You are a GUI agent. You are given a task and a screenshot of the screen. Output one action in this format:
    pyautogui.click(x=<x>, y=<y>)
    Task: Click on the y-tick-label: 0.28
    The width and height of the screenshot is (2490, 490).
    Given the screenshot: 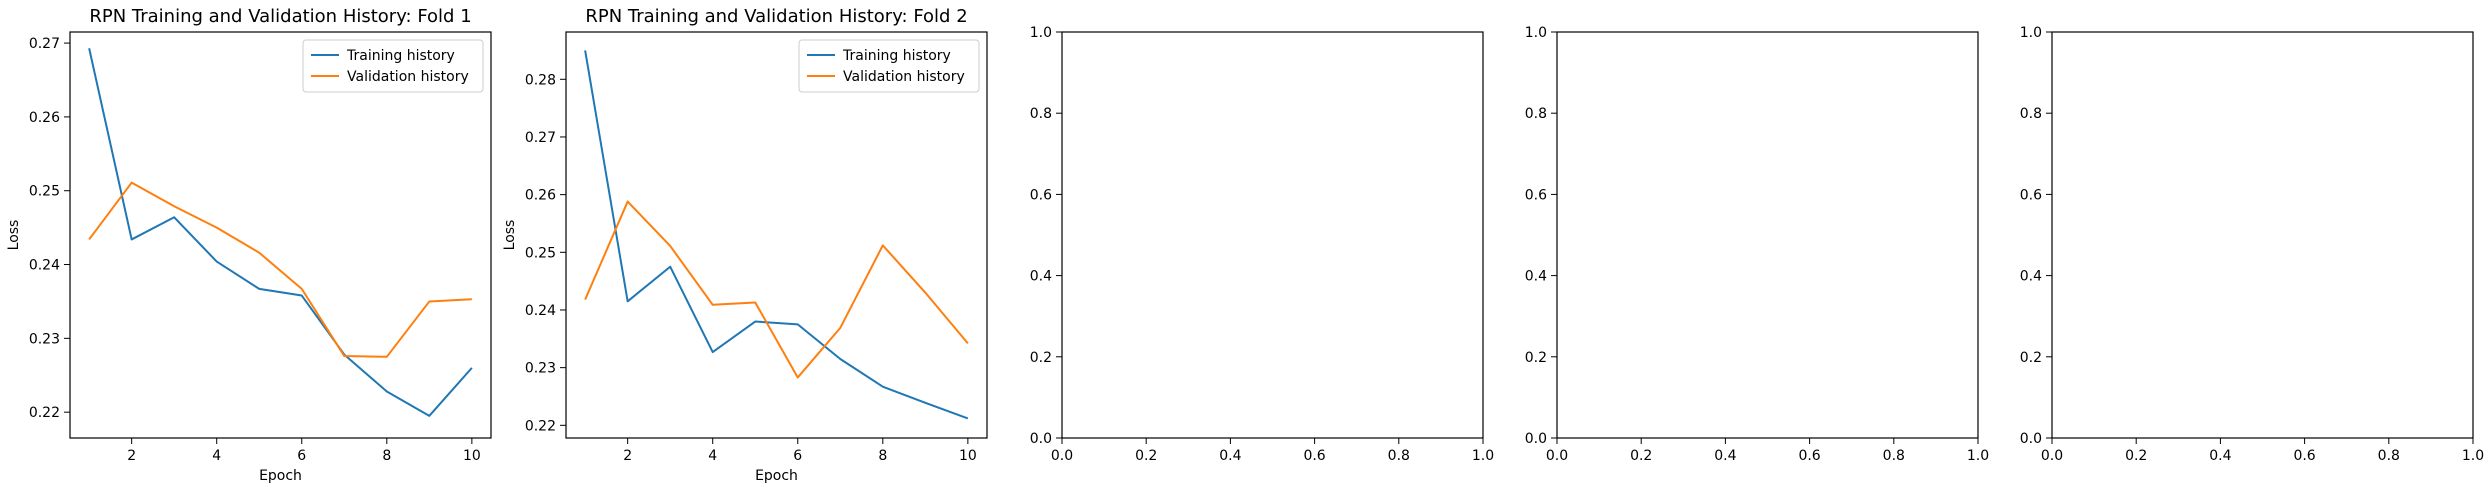 What is the action you would take?
    pyautogui.click(x=540, y=80)
    